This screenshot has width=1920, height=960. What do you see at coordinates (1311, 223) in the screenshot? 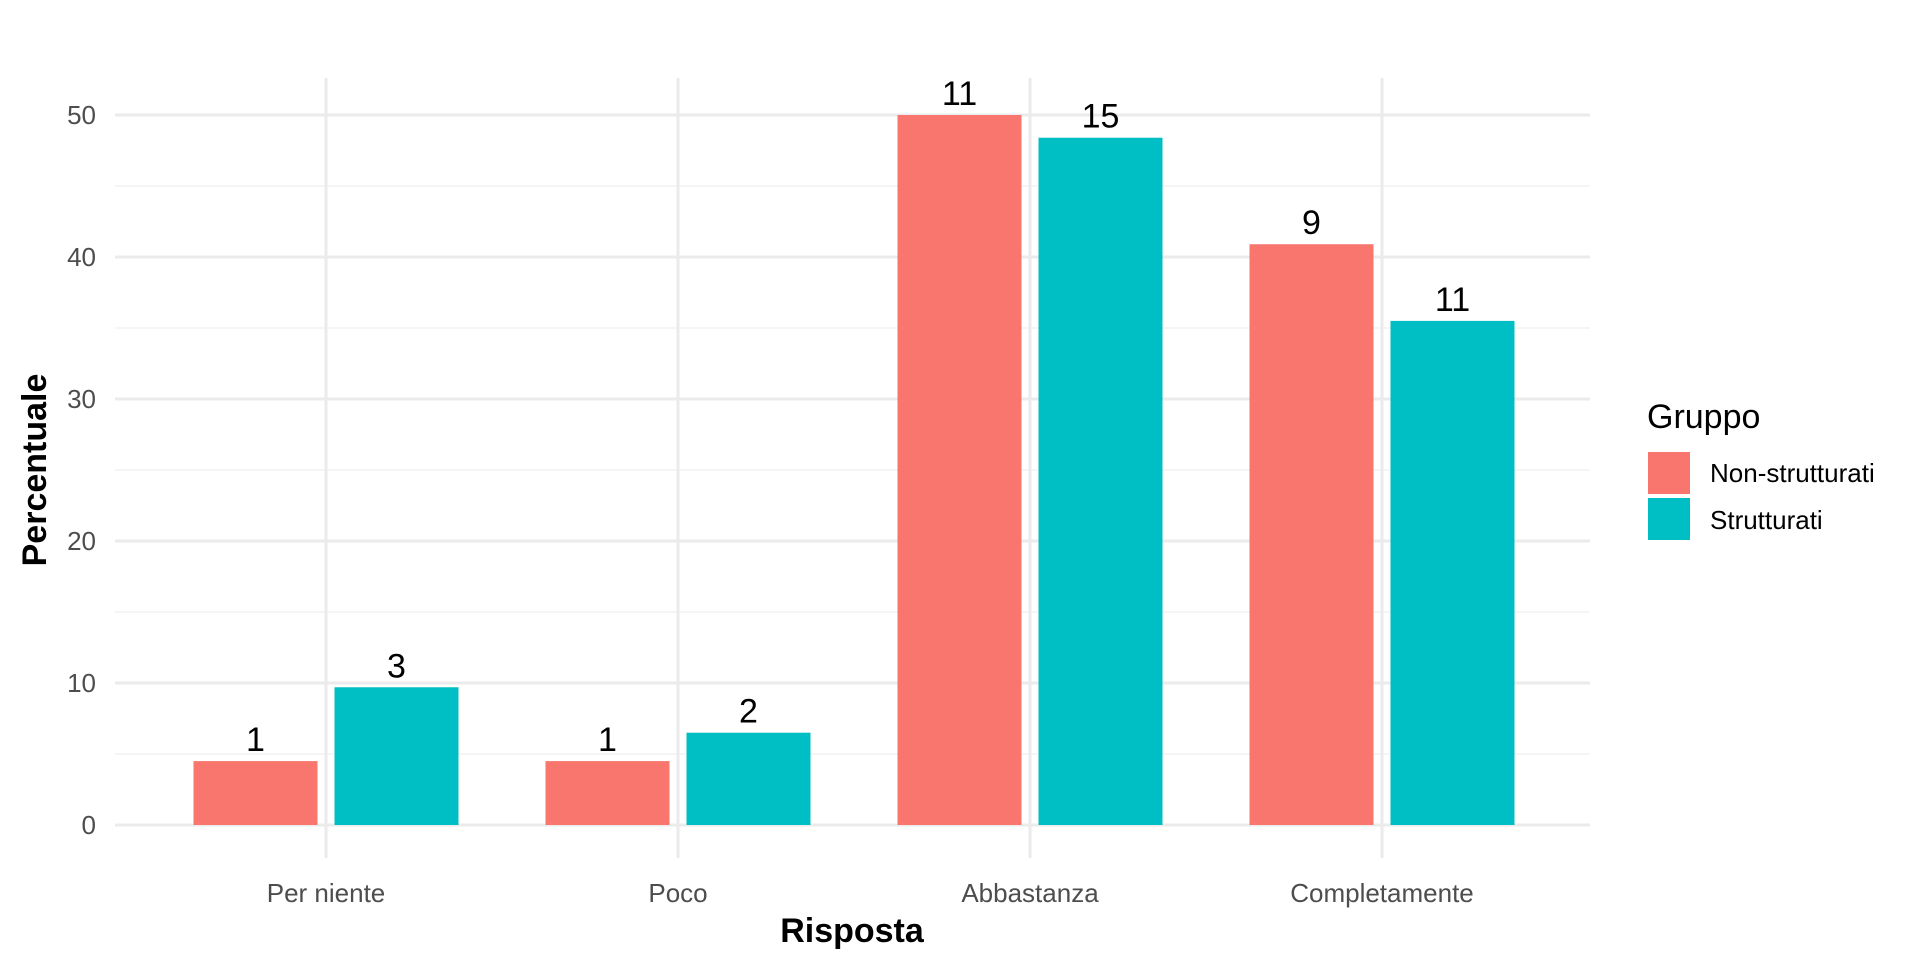
I see `data-label-non-strutturati-completamente: 9` at bounding box center [1311, 223].